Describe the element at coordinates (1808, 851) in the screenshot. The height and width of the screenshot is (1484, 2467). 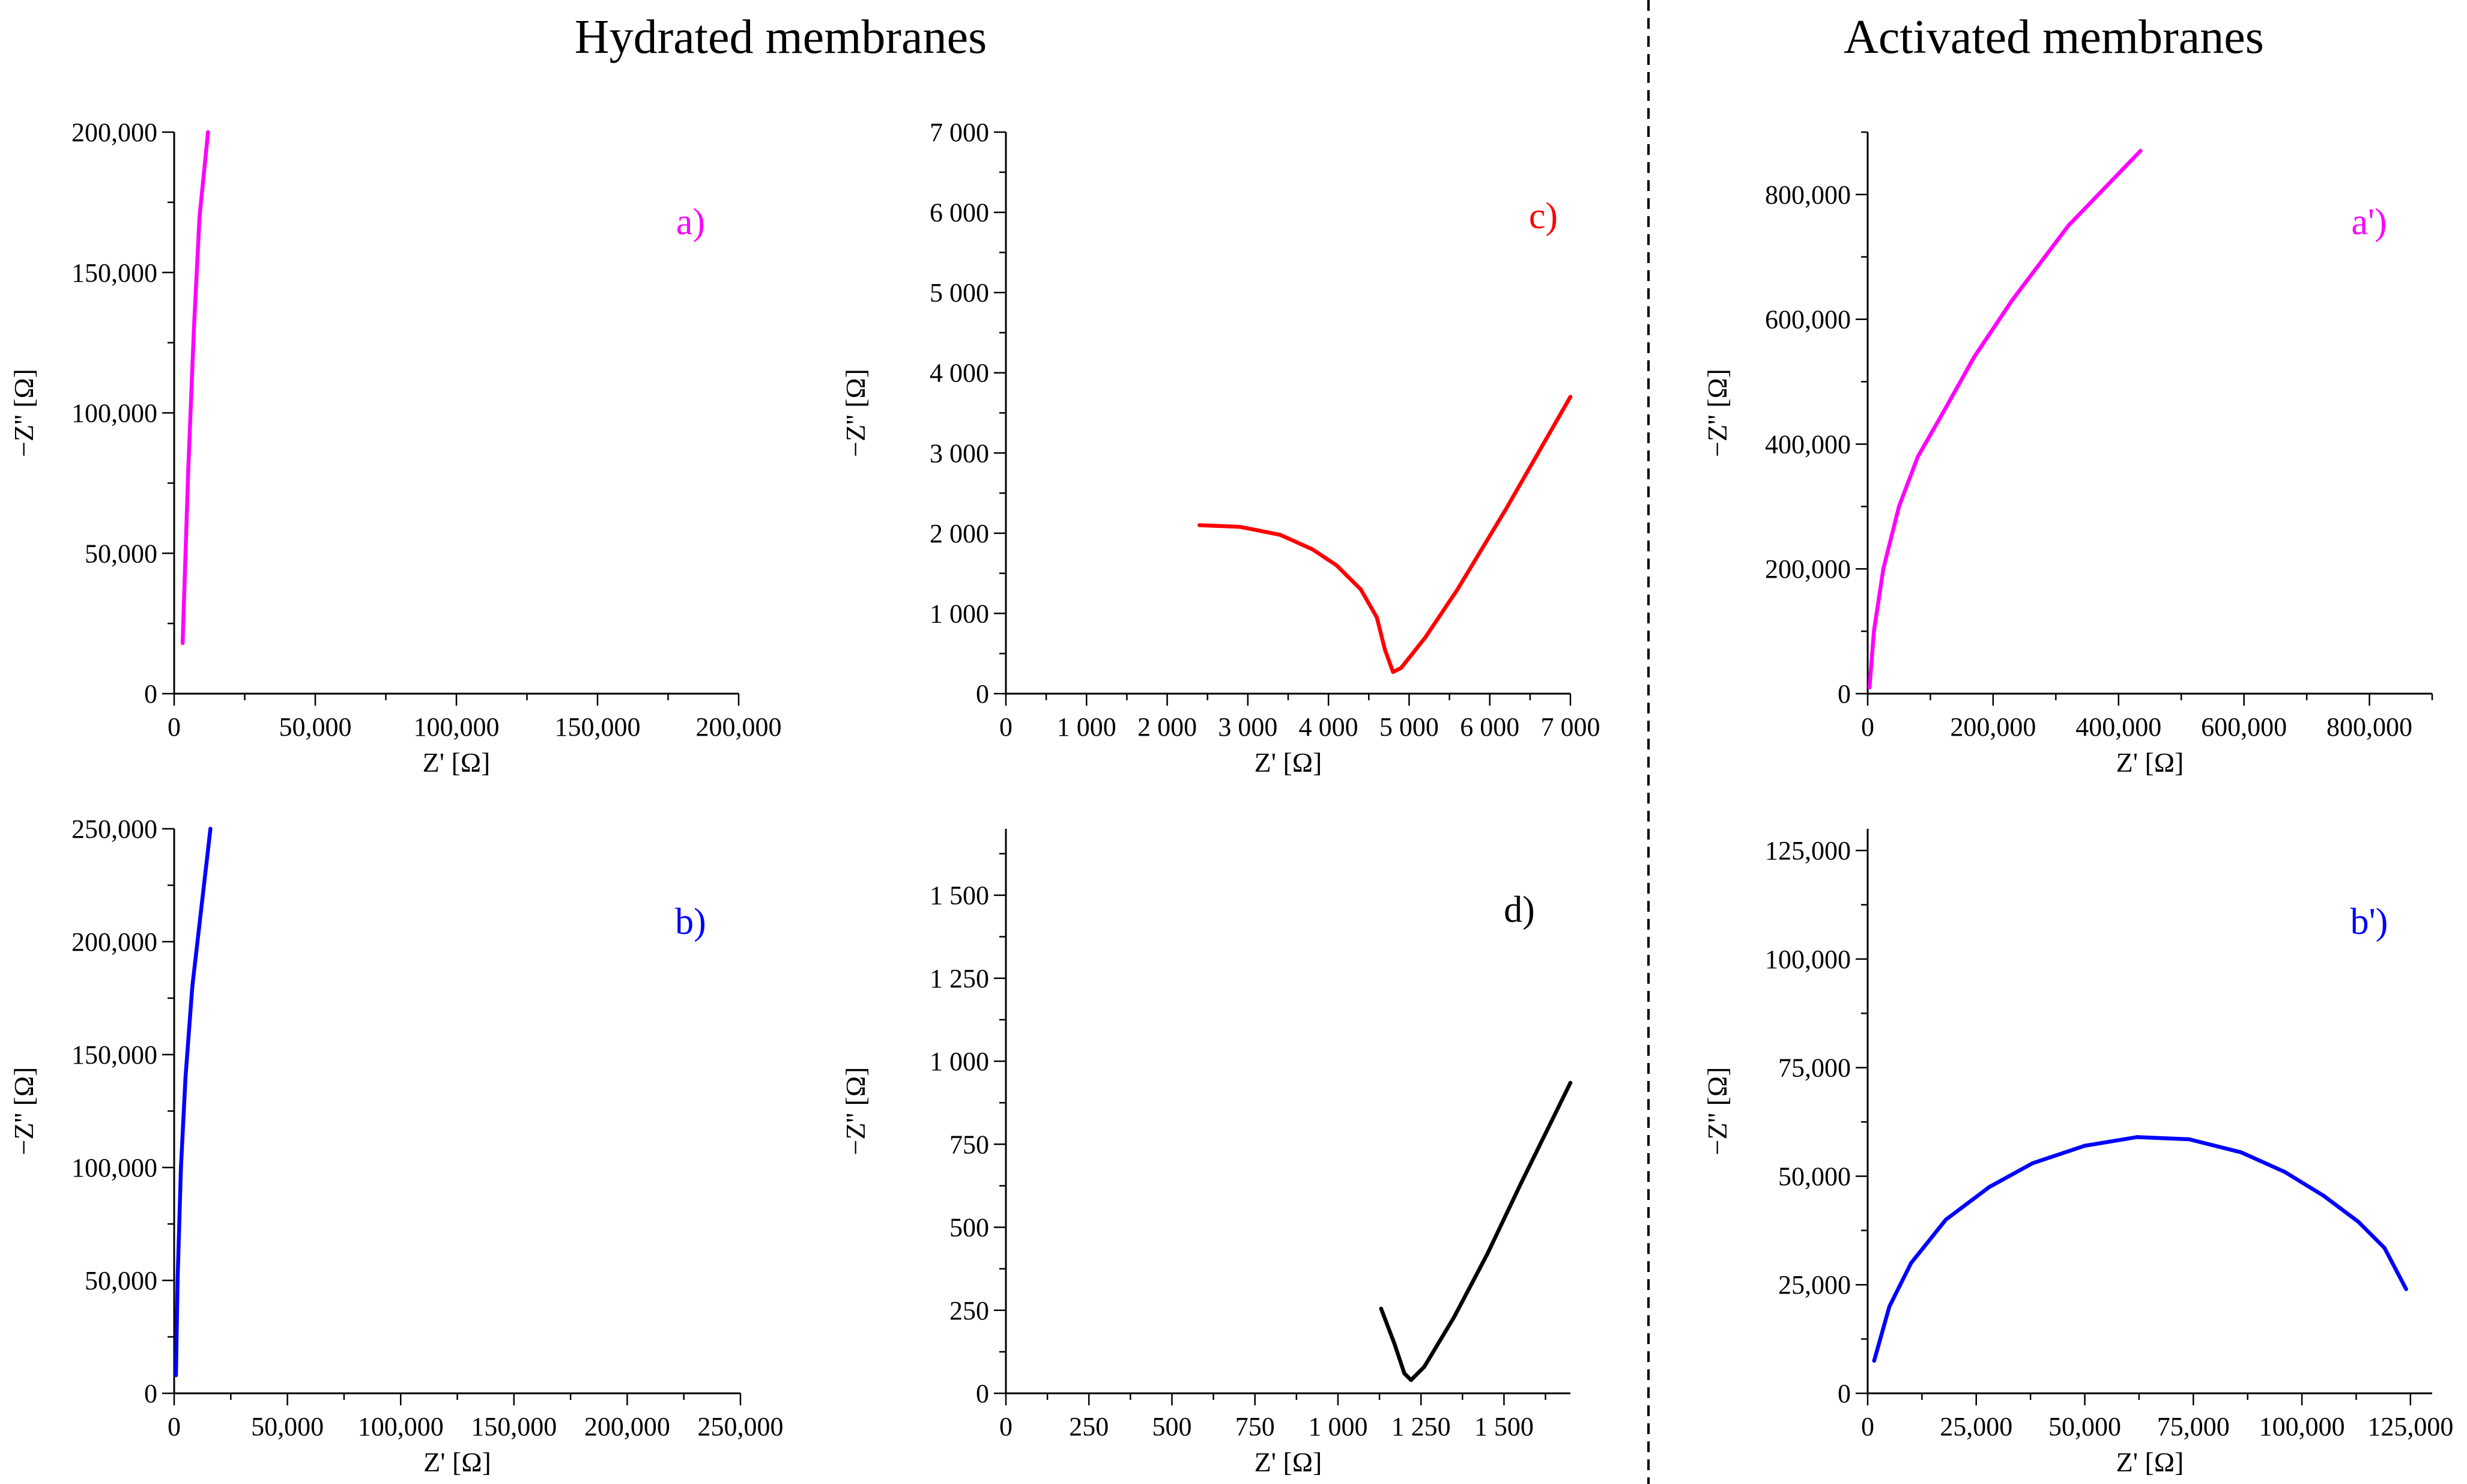
I see `y-tick-label: 125,000` at that location.